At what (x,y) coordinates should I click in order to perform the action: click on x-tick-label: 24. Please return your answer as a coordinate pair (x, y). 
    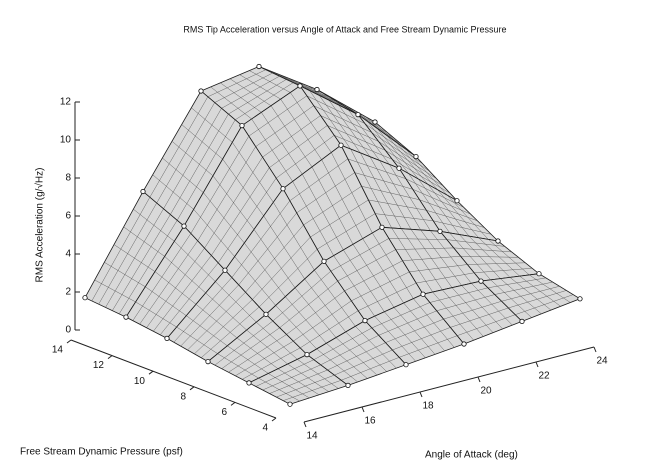
    Looking at the image, I should click on (602, 361).